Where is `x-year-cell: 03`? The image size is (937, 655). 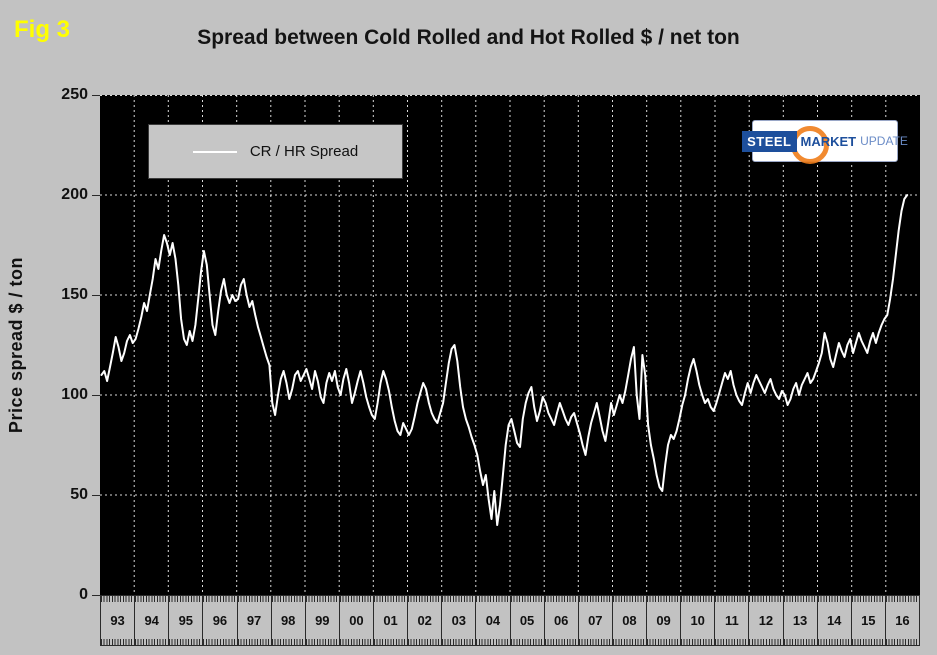
x-year-cell: 03 is located at coordinates (459, 620).